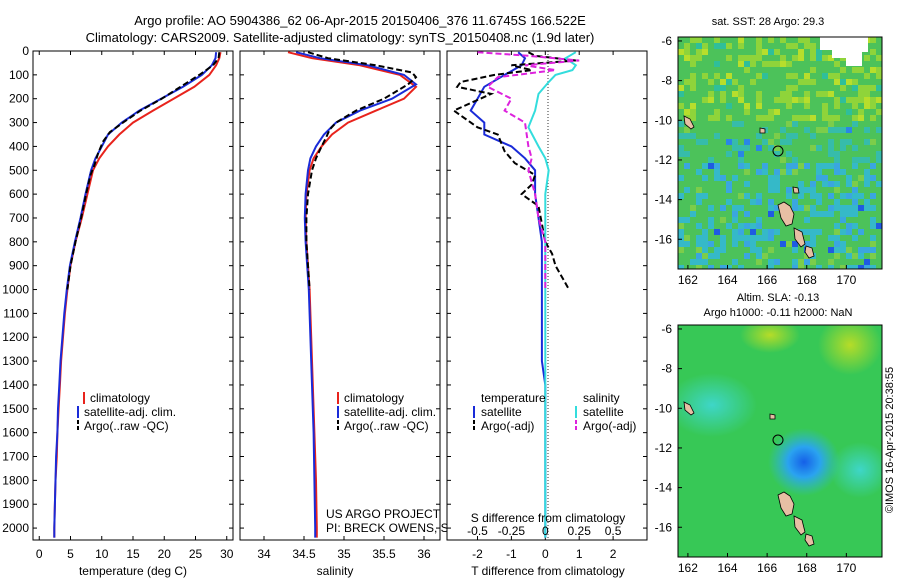 The height and width of the screenshot is (580, 900). I want to click on legend-label-temperature-argo: Argo(-adj), so click(507, 426).